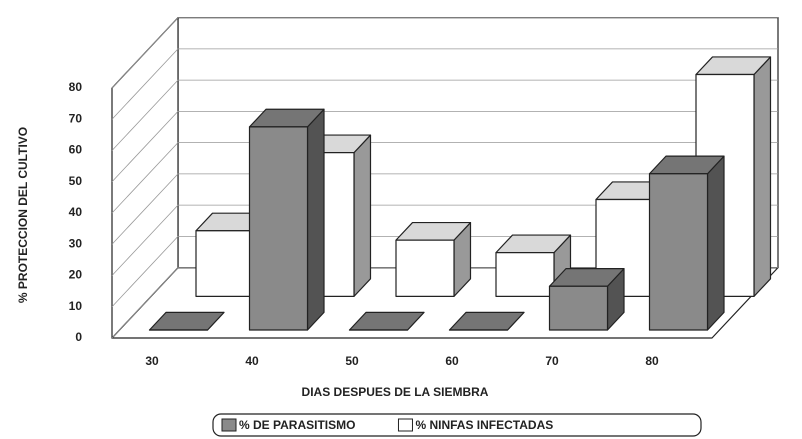 The height and width of the screenshot is (439, 802). Describe the element at coordinates (76, 275) in the screenshot. I see `y-tick-label: 20` at that location.